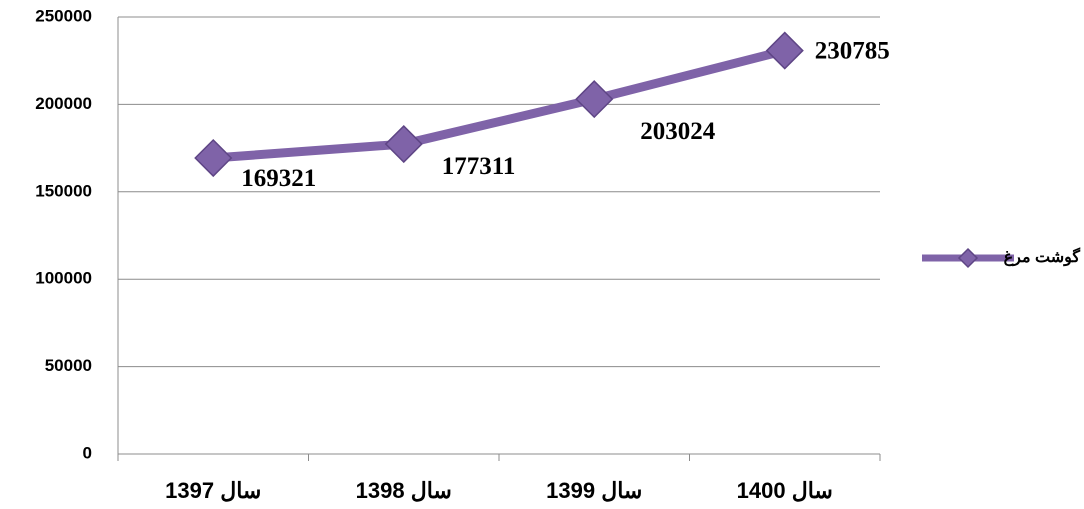 Image resolution: width=1084 pixels, height=509 pixels. What do you see at coordinates (278, 178) in the screenshot?
I see `data-label: 169321` at bounding box center [278, 178].